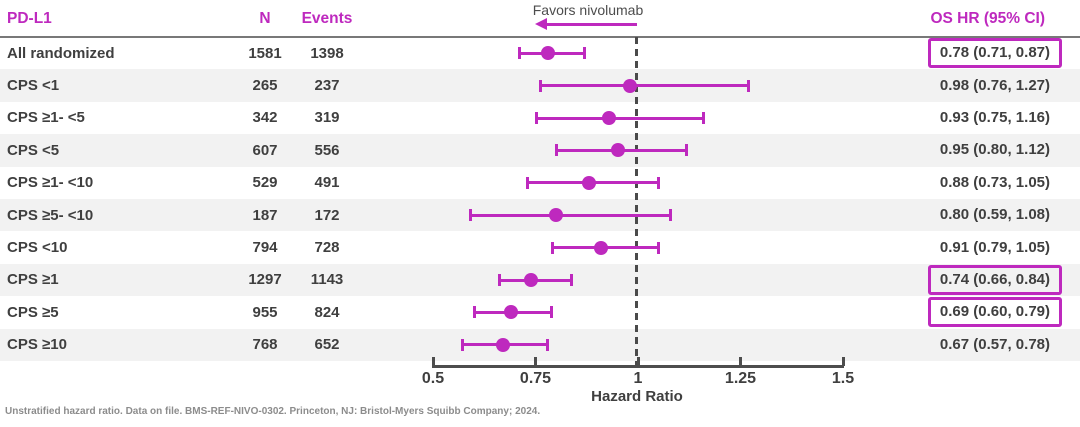 This screenshot has height=427, width=1080. Describe the element at coordinates (265, 215) in the screenshot. I see `row-n-value: 187` at that location.